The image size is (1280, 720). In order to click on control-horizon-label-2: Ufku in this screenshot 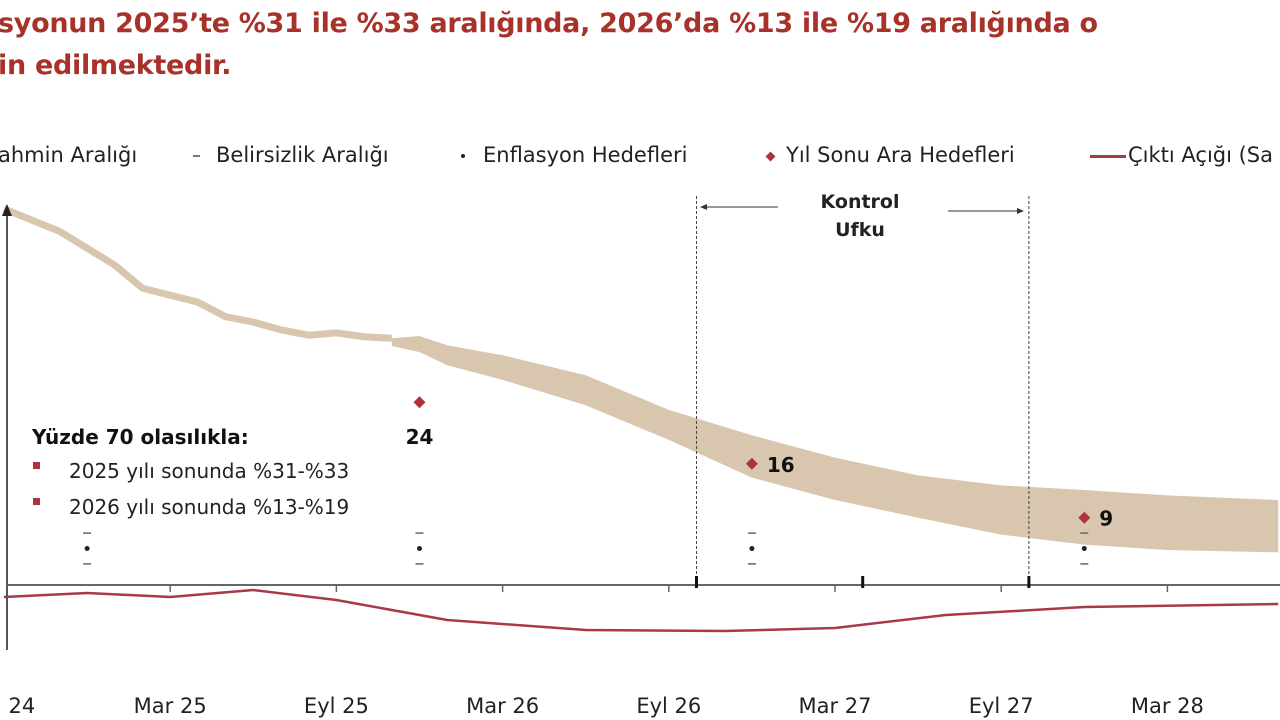, I will do `click(860, 230)`.